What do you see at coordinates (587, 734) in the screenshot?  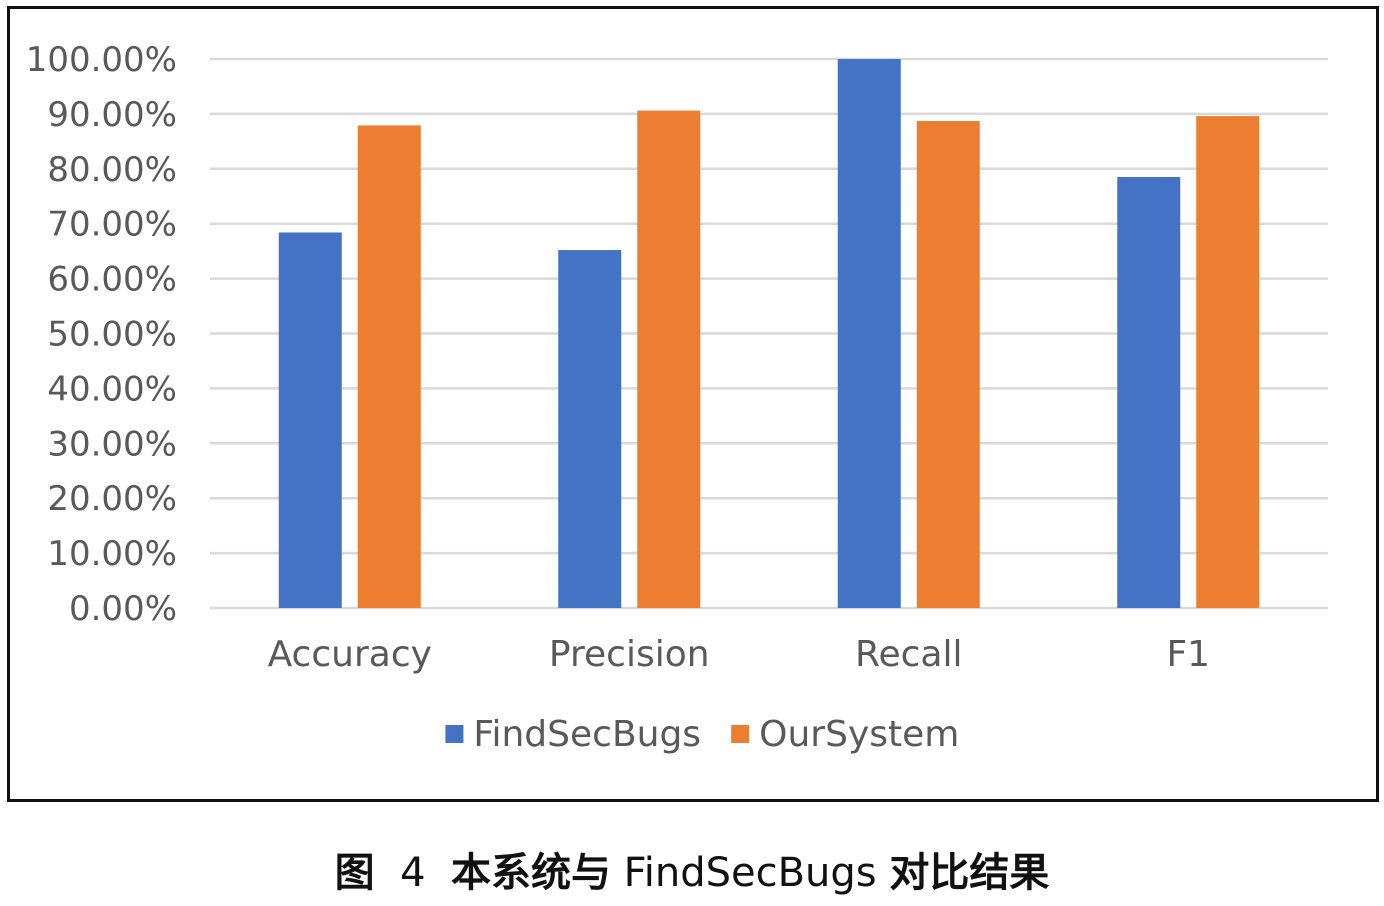 I see `legend-label-findsecbugs: FindSecBugs` at bounding box center [587, 734].